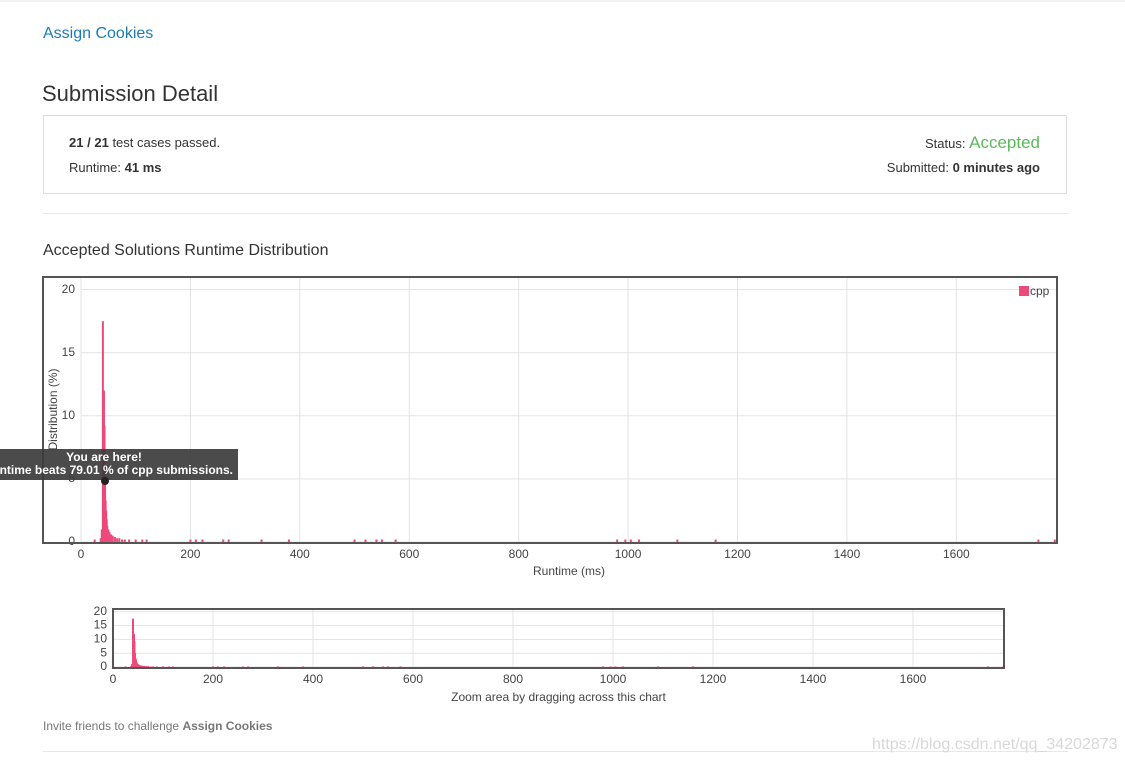 The height and width of the screenshot is (763, 1125). Describe the element at coordinates (144, 142) in the screenshot. I see `cases-line: 21 / 21 test cases passed.` at that location.